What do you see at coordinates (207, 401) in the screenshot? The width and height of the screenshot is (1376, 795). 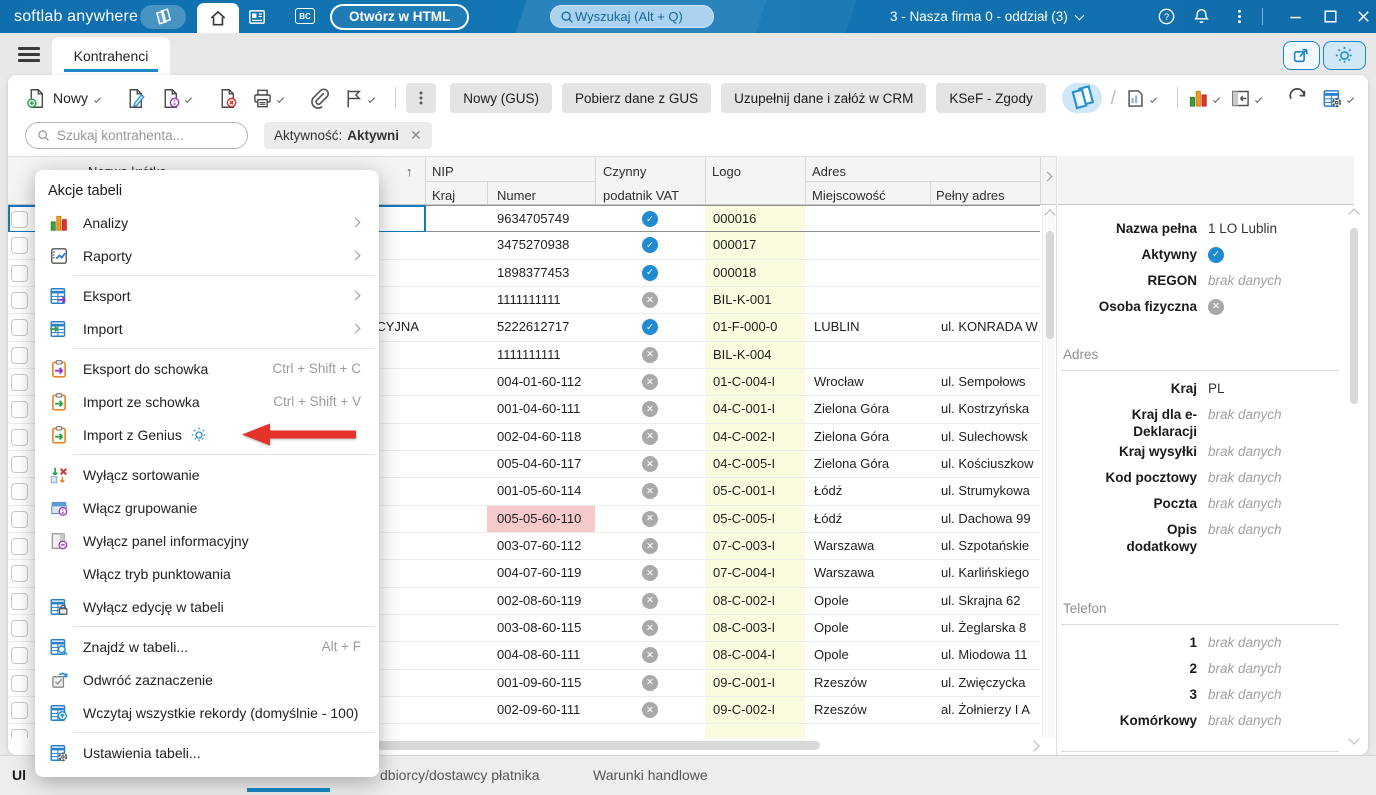 I see `menu-item-import-ze-schowka: Import ze schowka Ctrl + Shift + V` at bounding box center [207, 401].